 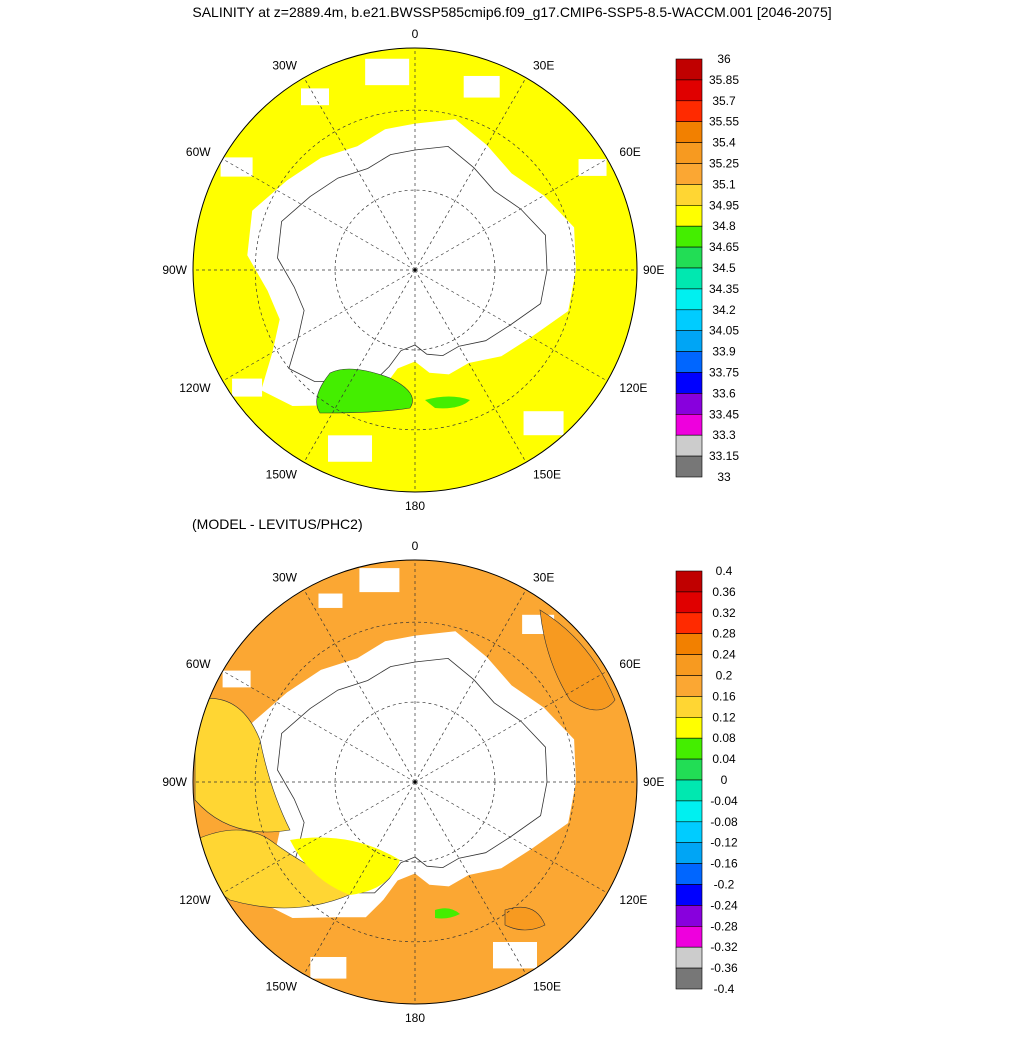 What do you see at coordinates (724, 926) in the screenshot?
I see `colorbar-tick-label: -0.28` at bounding box center [724, 926].